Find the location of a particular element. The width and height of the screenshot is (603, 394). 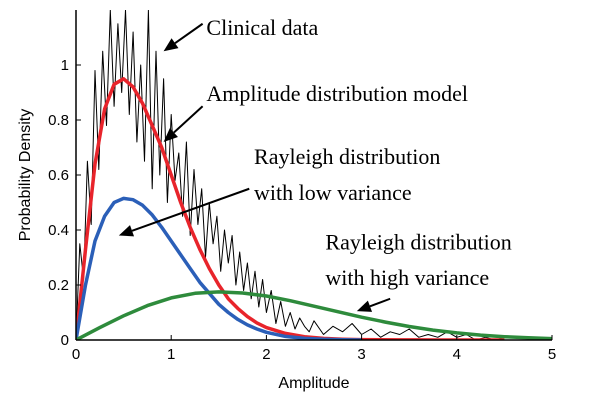

x-tick-label: 4 is located at coordinates (457, 354).